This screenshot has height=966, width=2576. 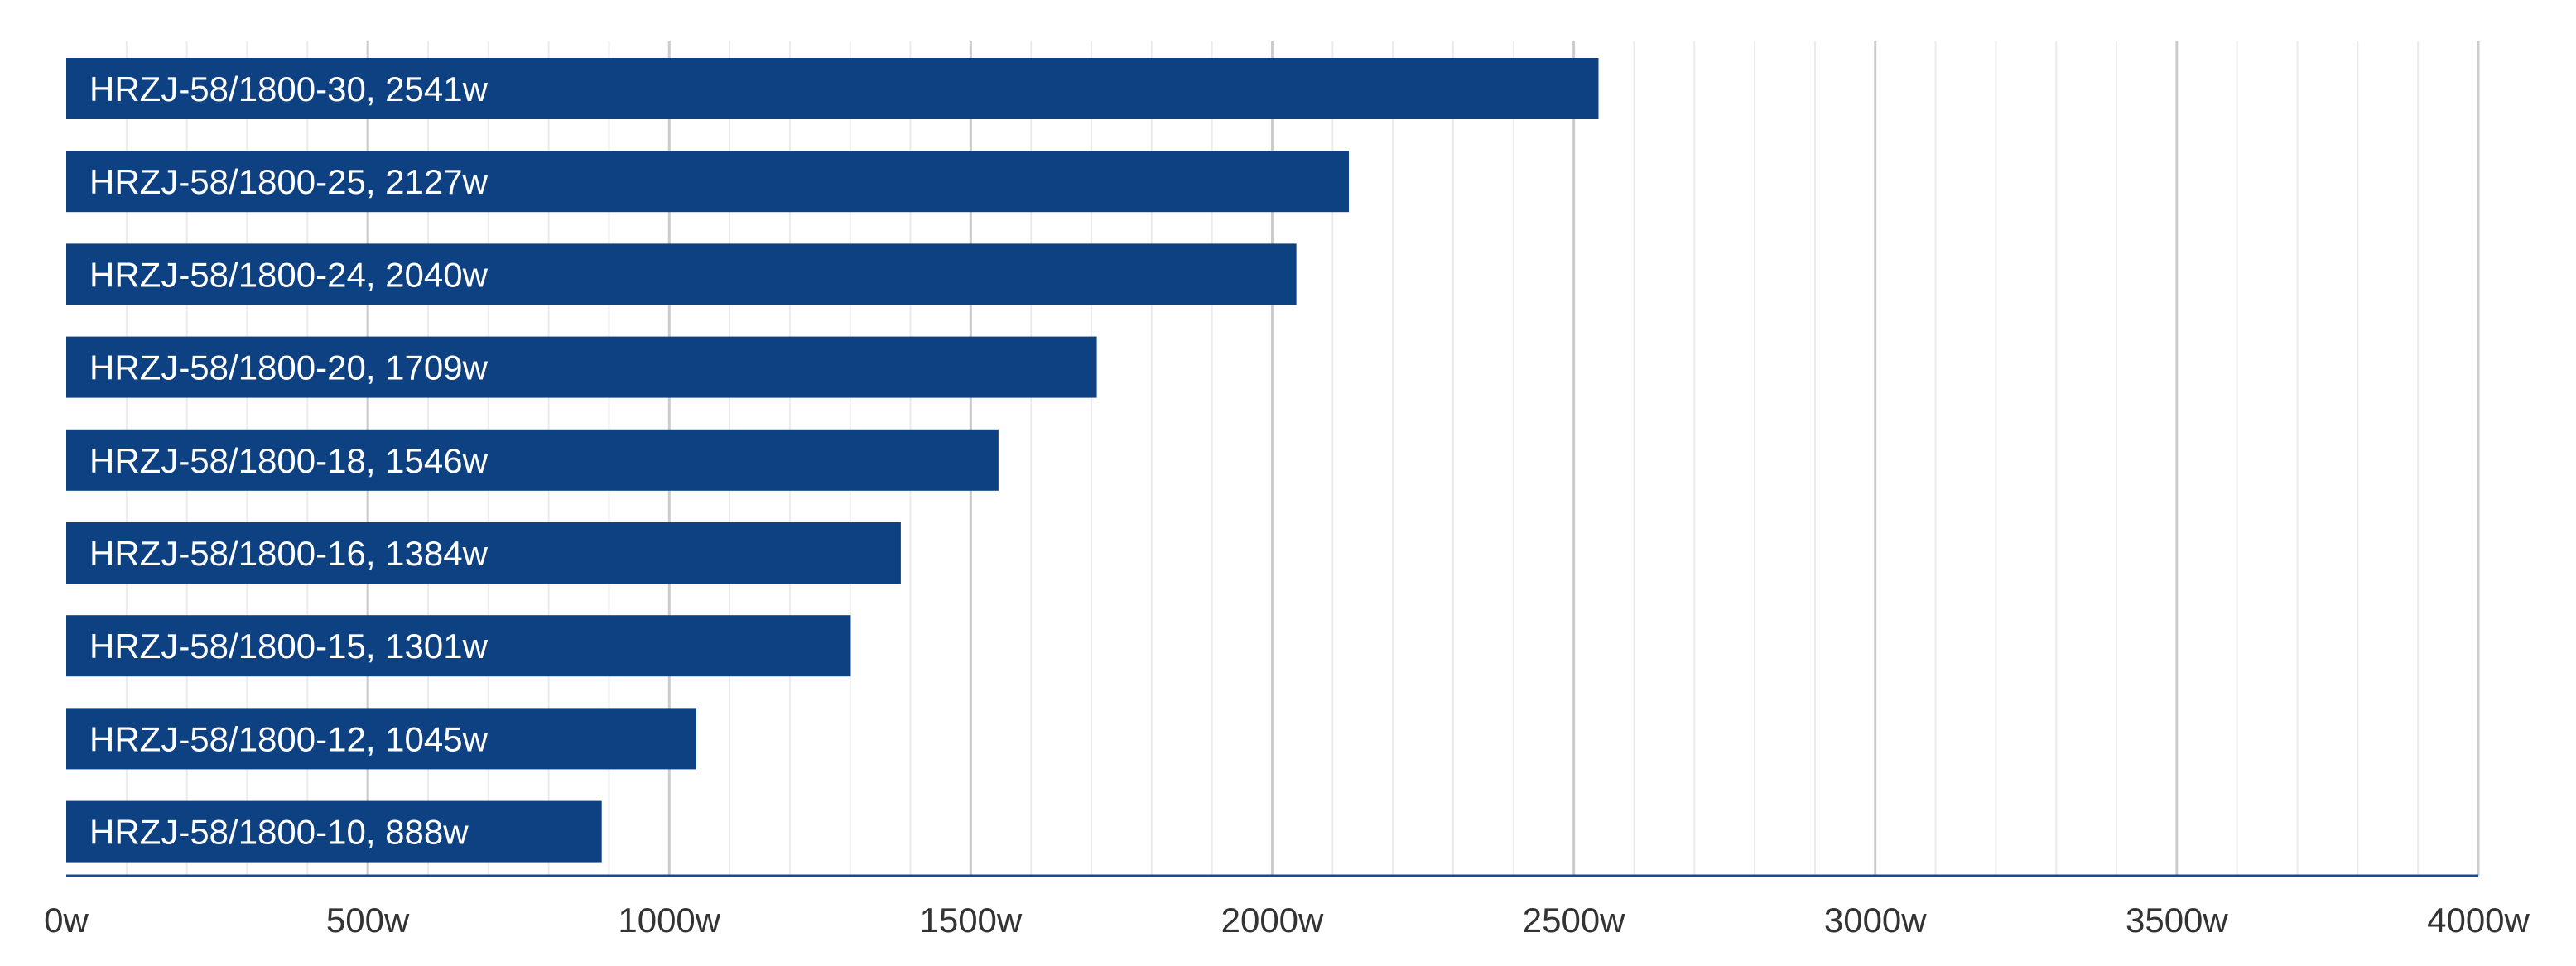 I want to click on bar-value-label: HRZJ-58/1800-25, 2127w, so click(x=289, y=181).